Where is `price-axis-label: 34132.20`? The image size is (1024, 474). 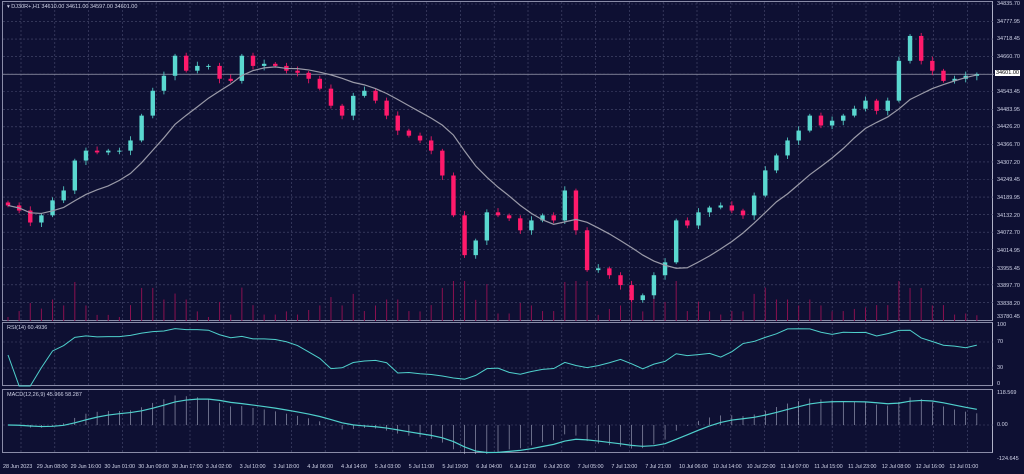 price-axis-label: 34132.20 is located at coordinates (1008, 216).